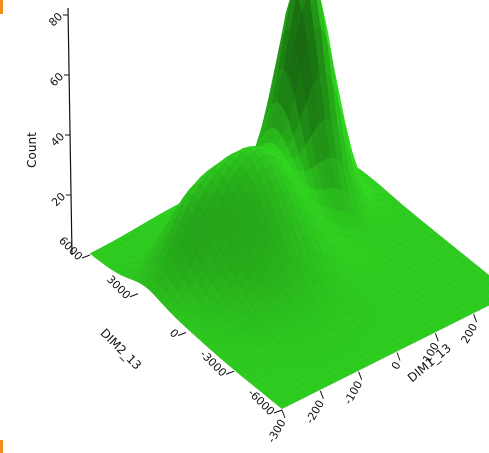 This screenshot has height=453, width=489. I want to click on z-tick-label: 40, so click(57, 139).